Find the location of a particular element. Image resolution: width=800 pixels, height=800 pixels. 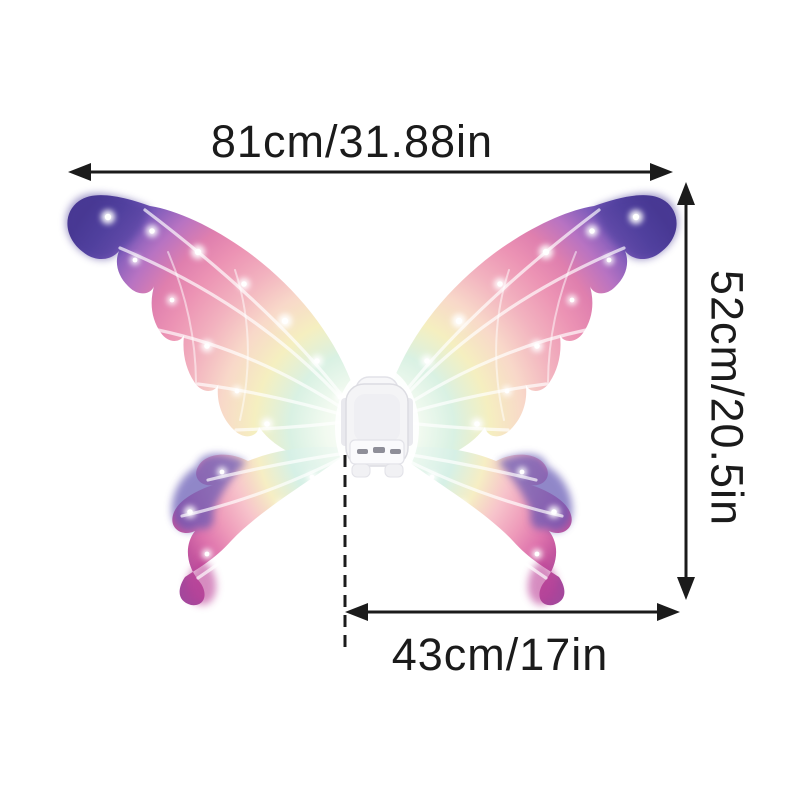

arrowhead-up is located at coordinates (686, 193).